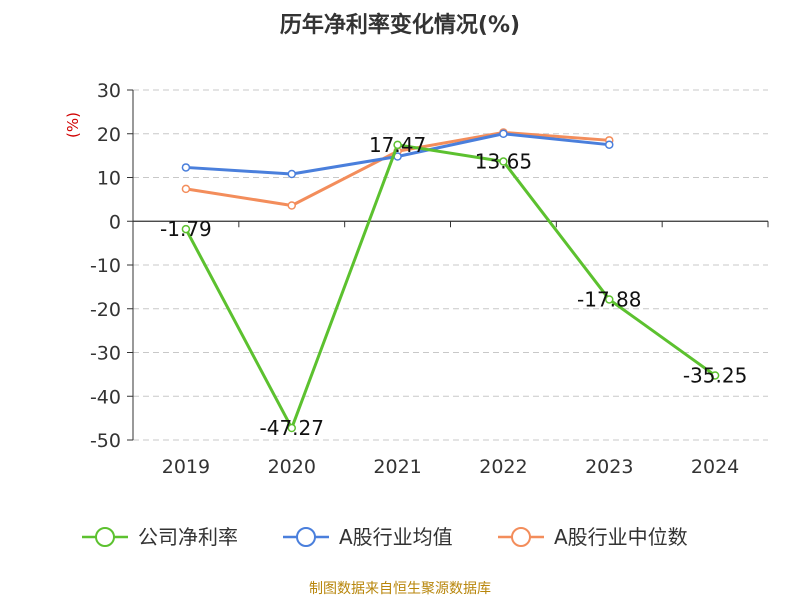 This screenshot has height=600, width=800. Describe the element at coordinates (105, 354) in the screenshot. I see `y-tick-label: -30` at that location.